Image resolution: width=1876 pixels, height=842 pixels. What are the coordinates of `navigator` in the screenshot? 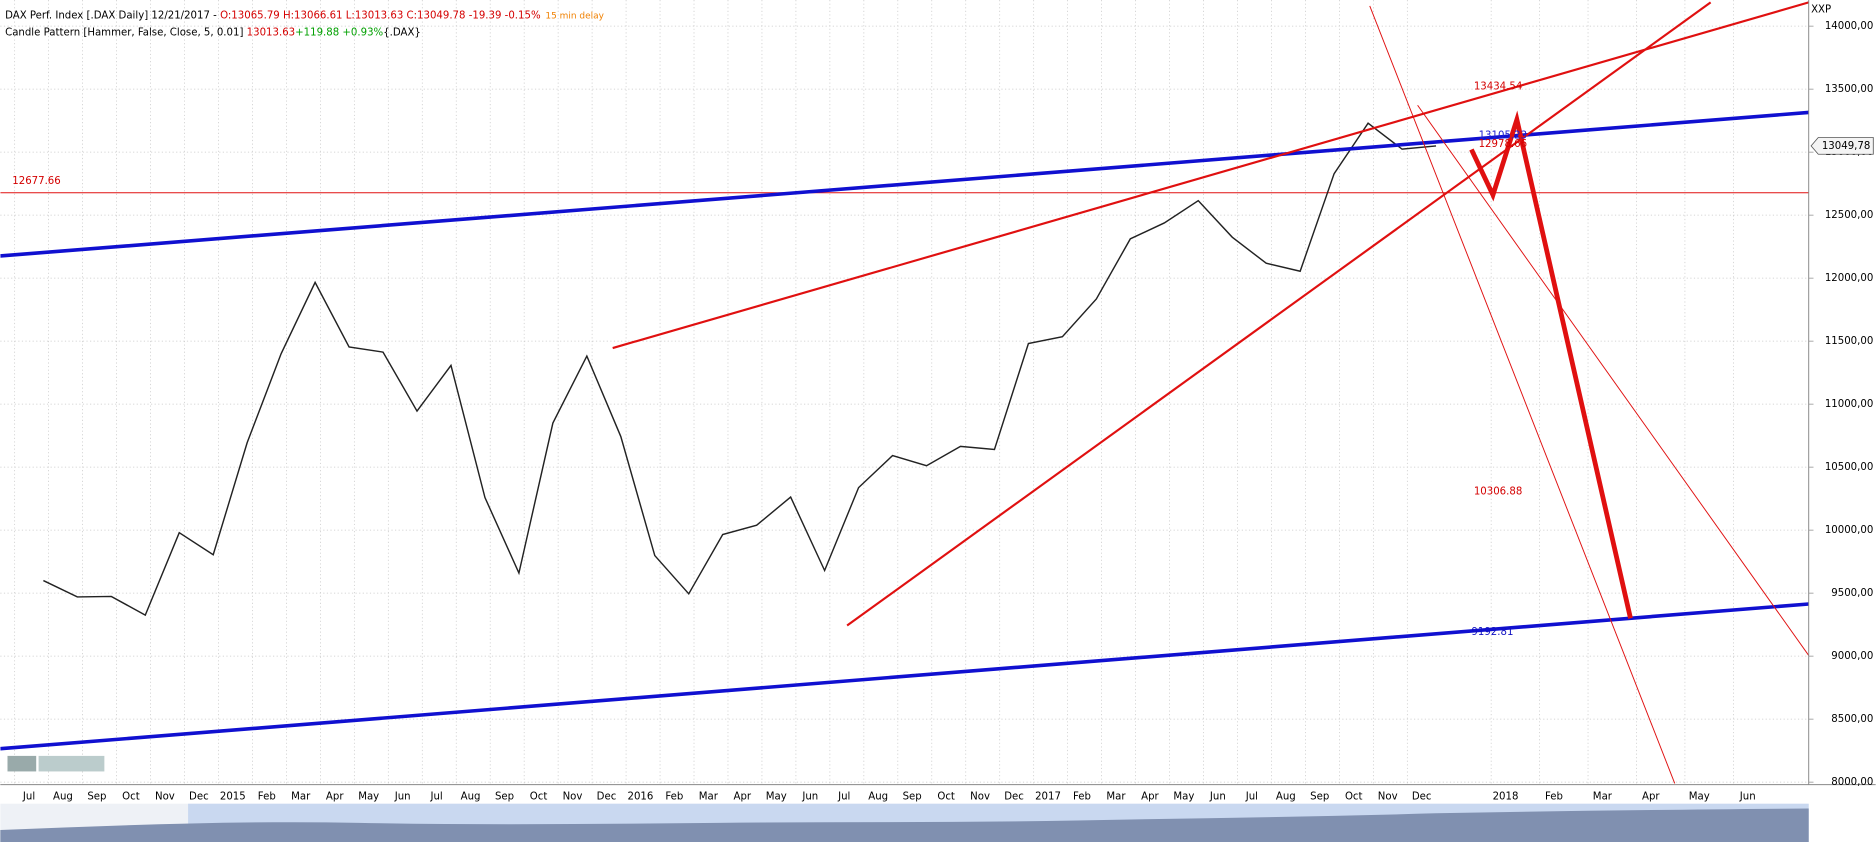 It's located at (904, 822).